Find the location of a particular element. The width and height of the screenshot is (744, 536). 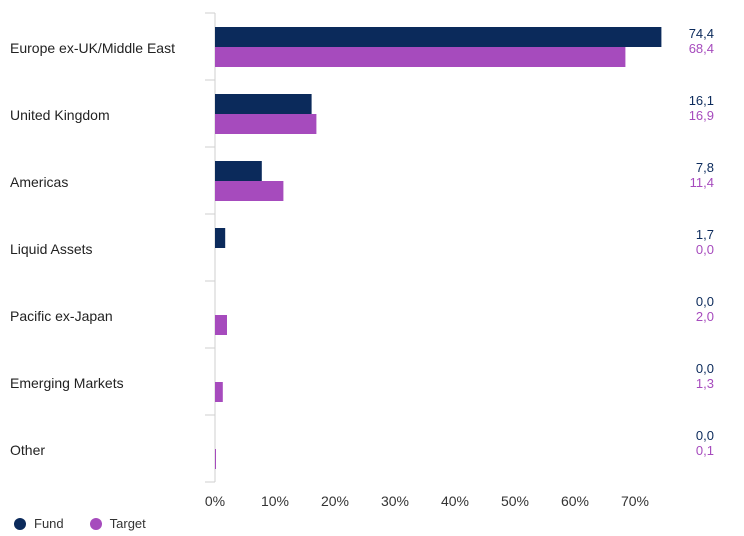

category-label: Other is located at coordinates (27, 450).